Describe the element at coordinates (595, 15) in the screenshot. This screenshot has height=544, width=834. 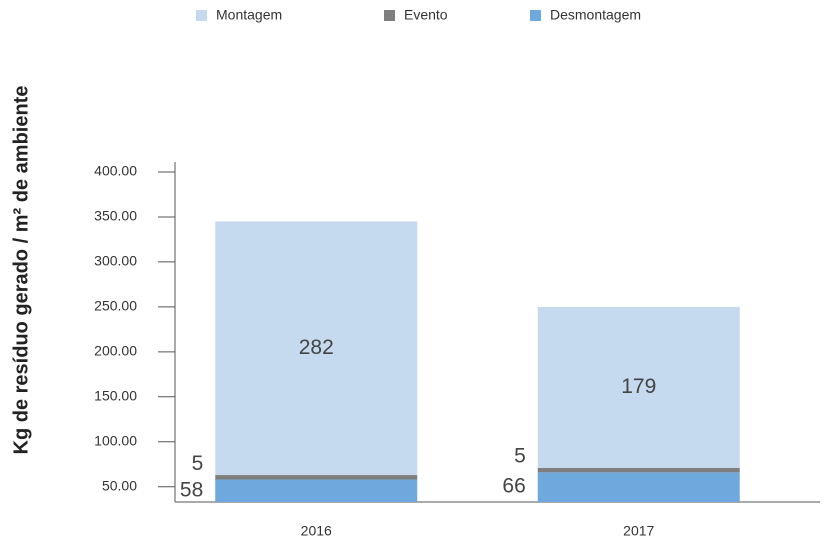
I see `legend-label: Desmontagem` at that location.